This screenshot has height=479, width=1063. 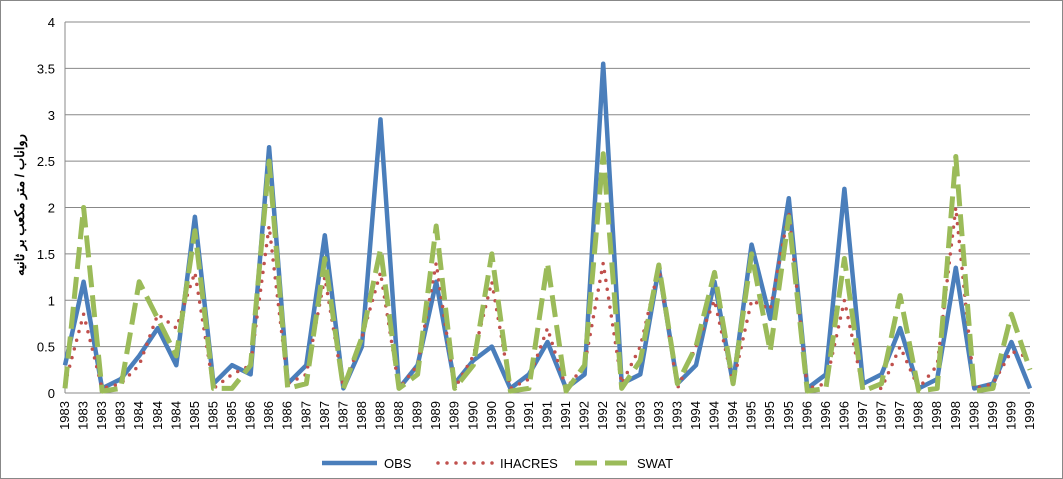 What do you see at coordinates (51, 115) in the screenshot?
I see `y-tick-label: 3` at bounding box center [51, 115].